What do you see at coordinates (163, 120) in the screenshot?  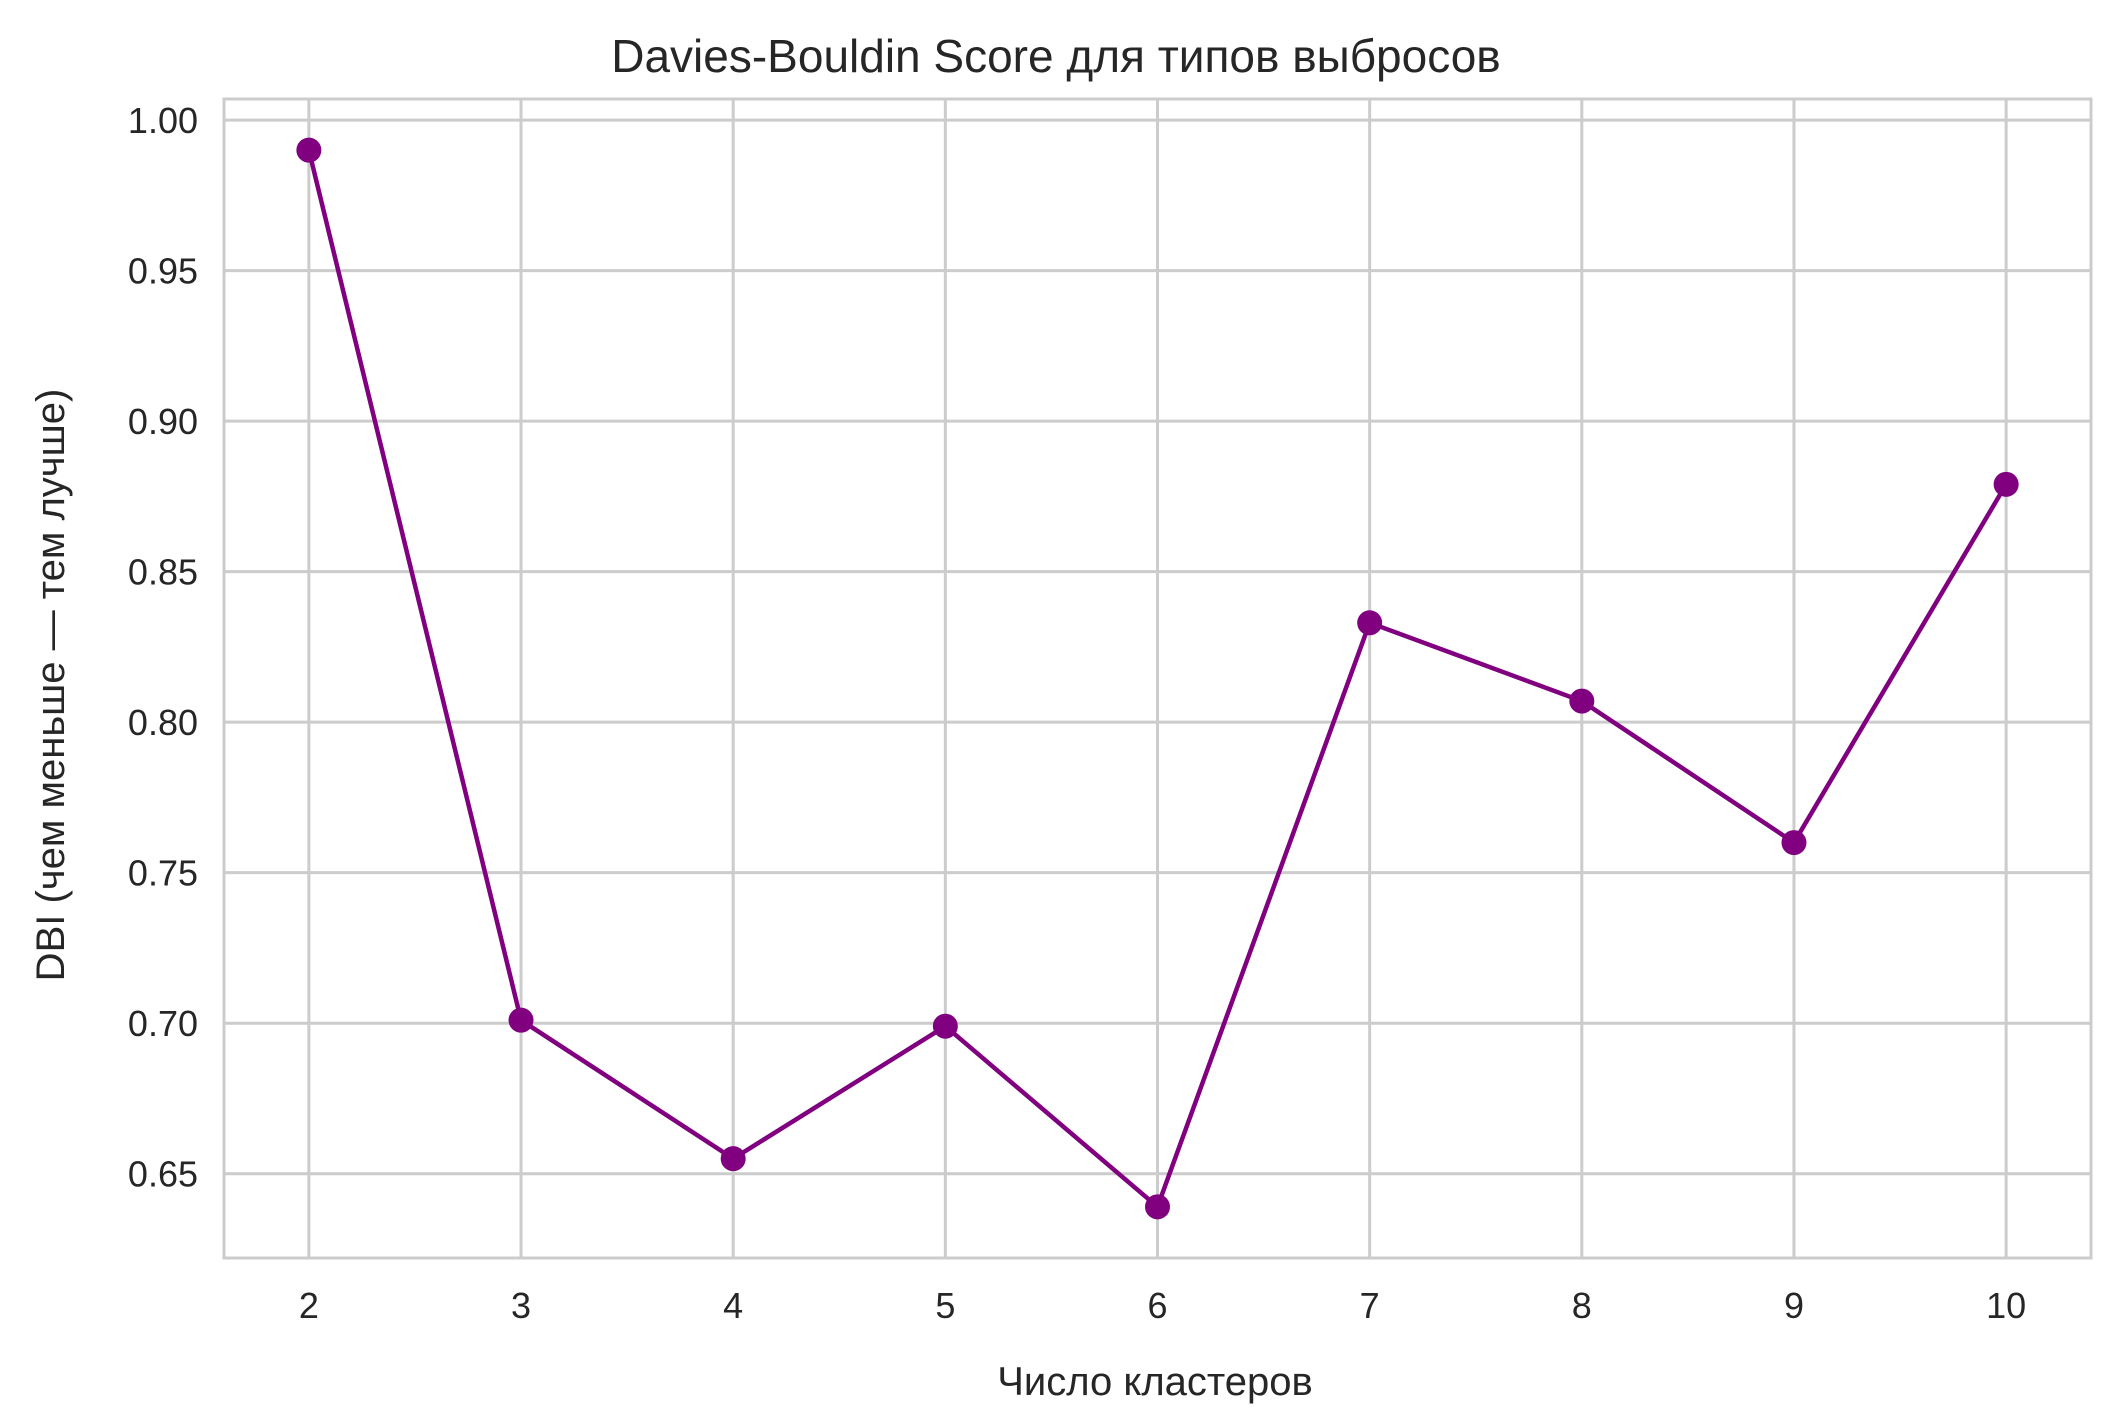 I see `y-tick-label: 1.00` at bounding box center [163, 120].